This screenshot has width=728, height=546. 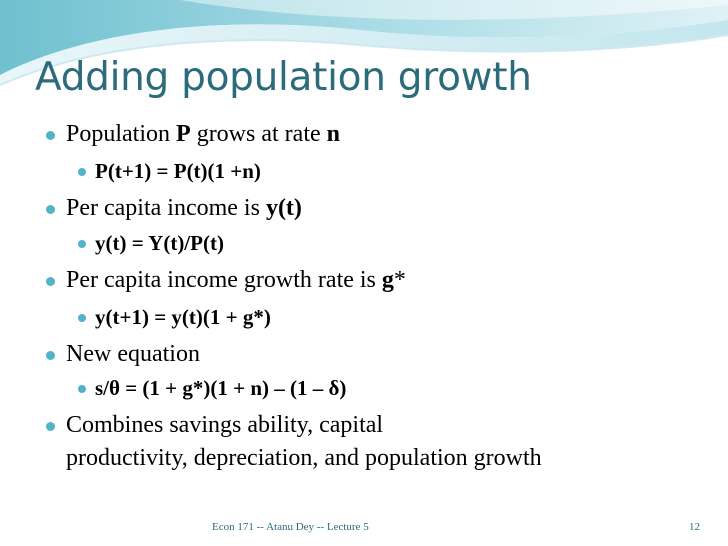 I want to click on sub-bullet-growth-equation: y(t+1) = y(t)(1 + g*), so click(x=174, y=317).